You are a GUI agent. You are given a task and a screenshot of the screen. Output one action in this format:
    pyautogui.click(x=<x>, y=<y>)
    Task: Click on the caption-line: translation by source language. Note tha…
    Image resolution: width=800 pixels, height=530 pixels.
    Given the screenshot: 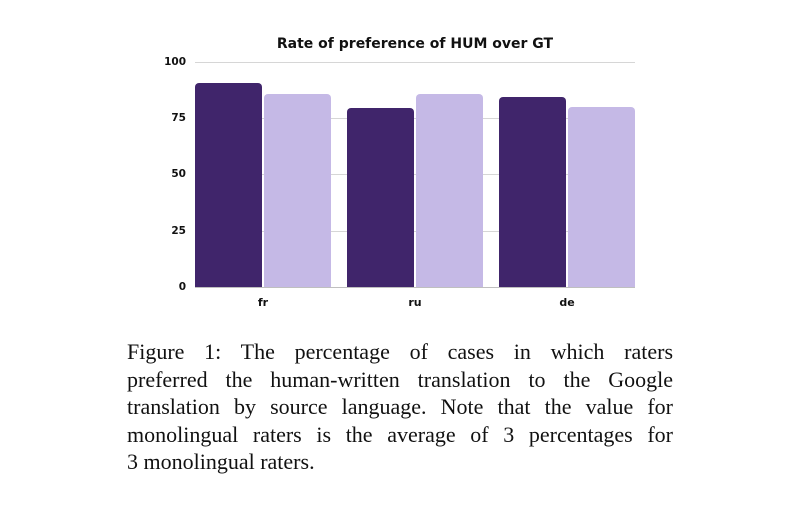 What is the action you would take?
    pyautogui.click(x=400, y=406)
    